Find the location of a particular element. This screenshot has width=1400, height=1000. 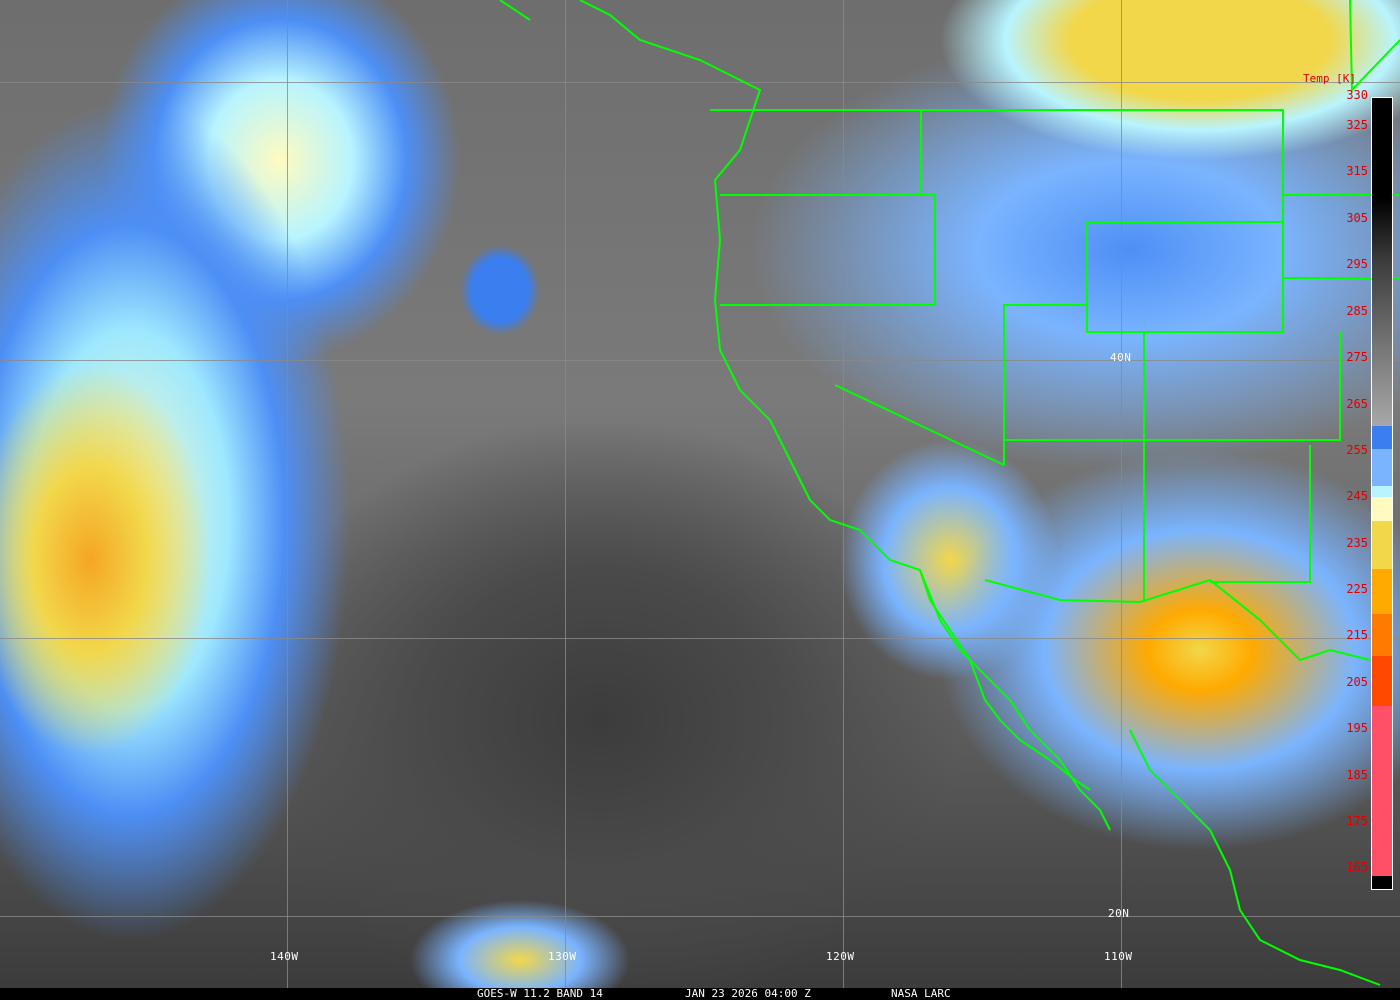

temperature-colorbar is located at coordinates (1382, 493).